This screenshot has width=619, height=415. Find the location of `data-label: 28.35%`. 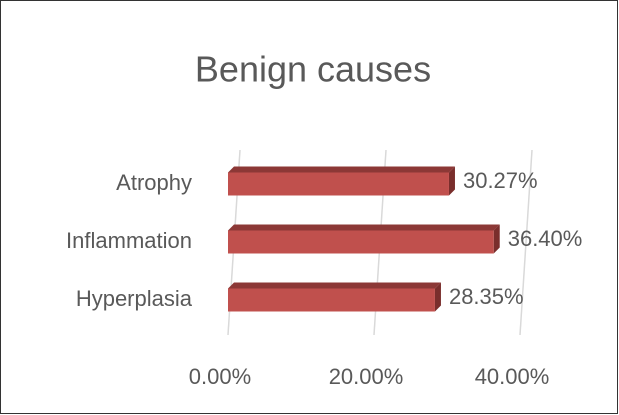

data-label: 28.35% is located at coordinates (486, 296).